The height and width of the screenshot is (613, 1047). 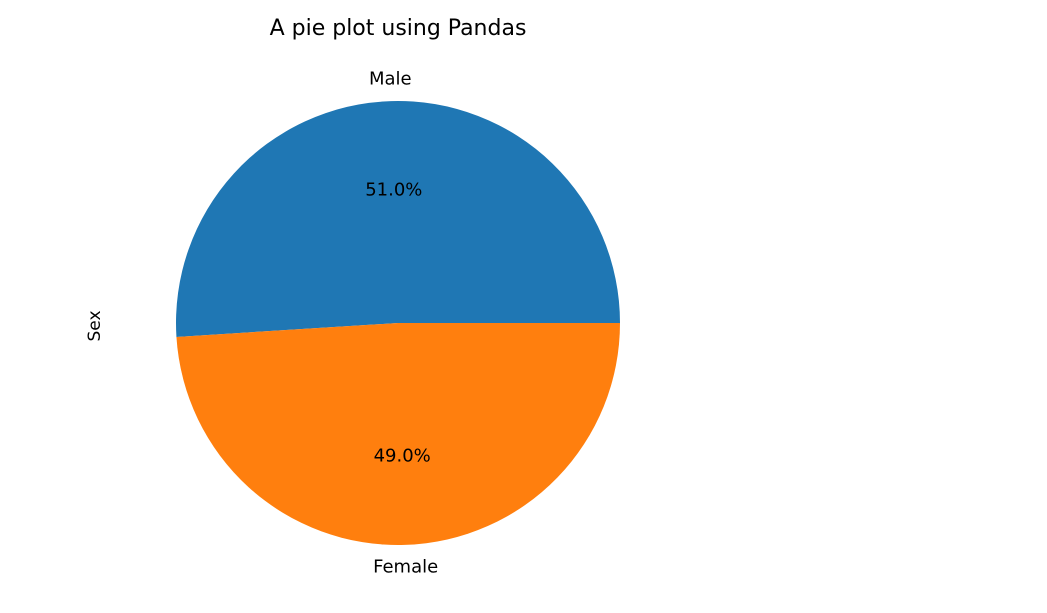 I want to click on percent-label-female: 49.0%, so click(x=402, y=456).